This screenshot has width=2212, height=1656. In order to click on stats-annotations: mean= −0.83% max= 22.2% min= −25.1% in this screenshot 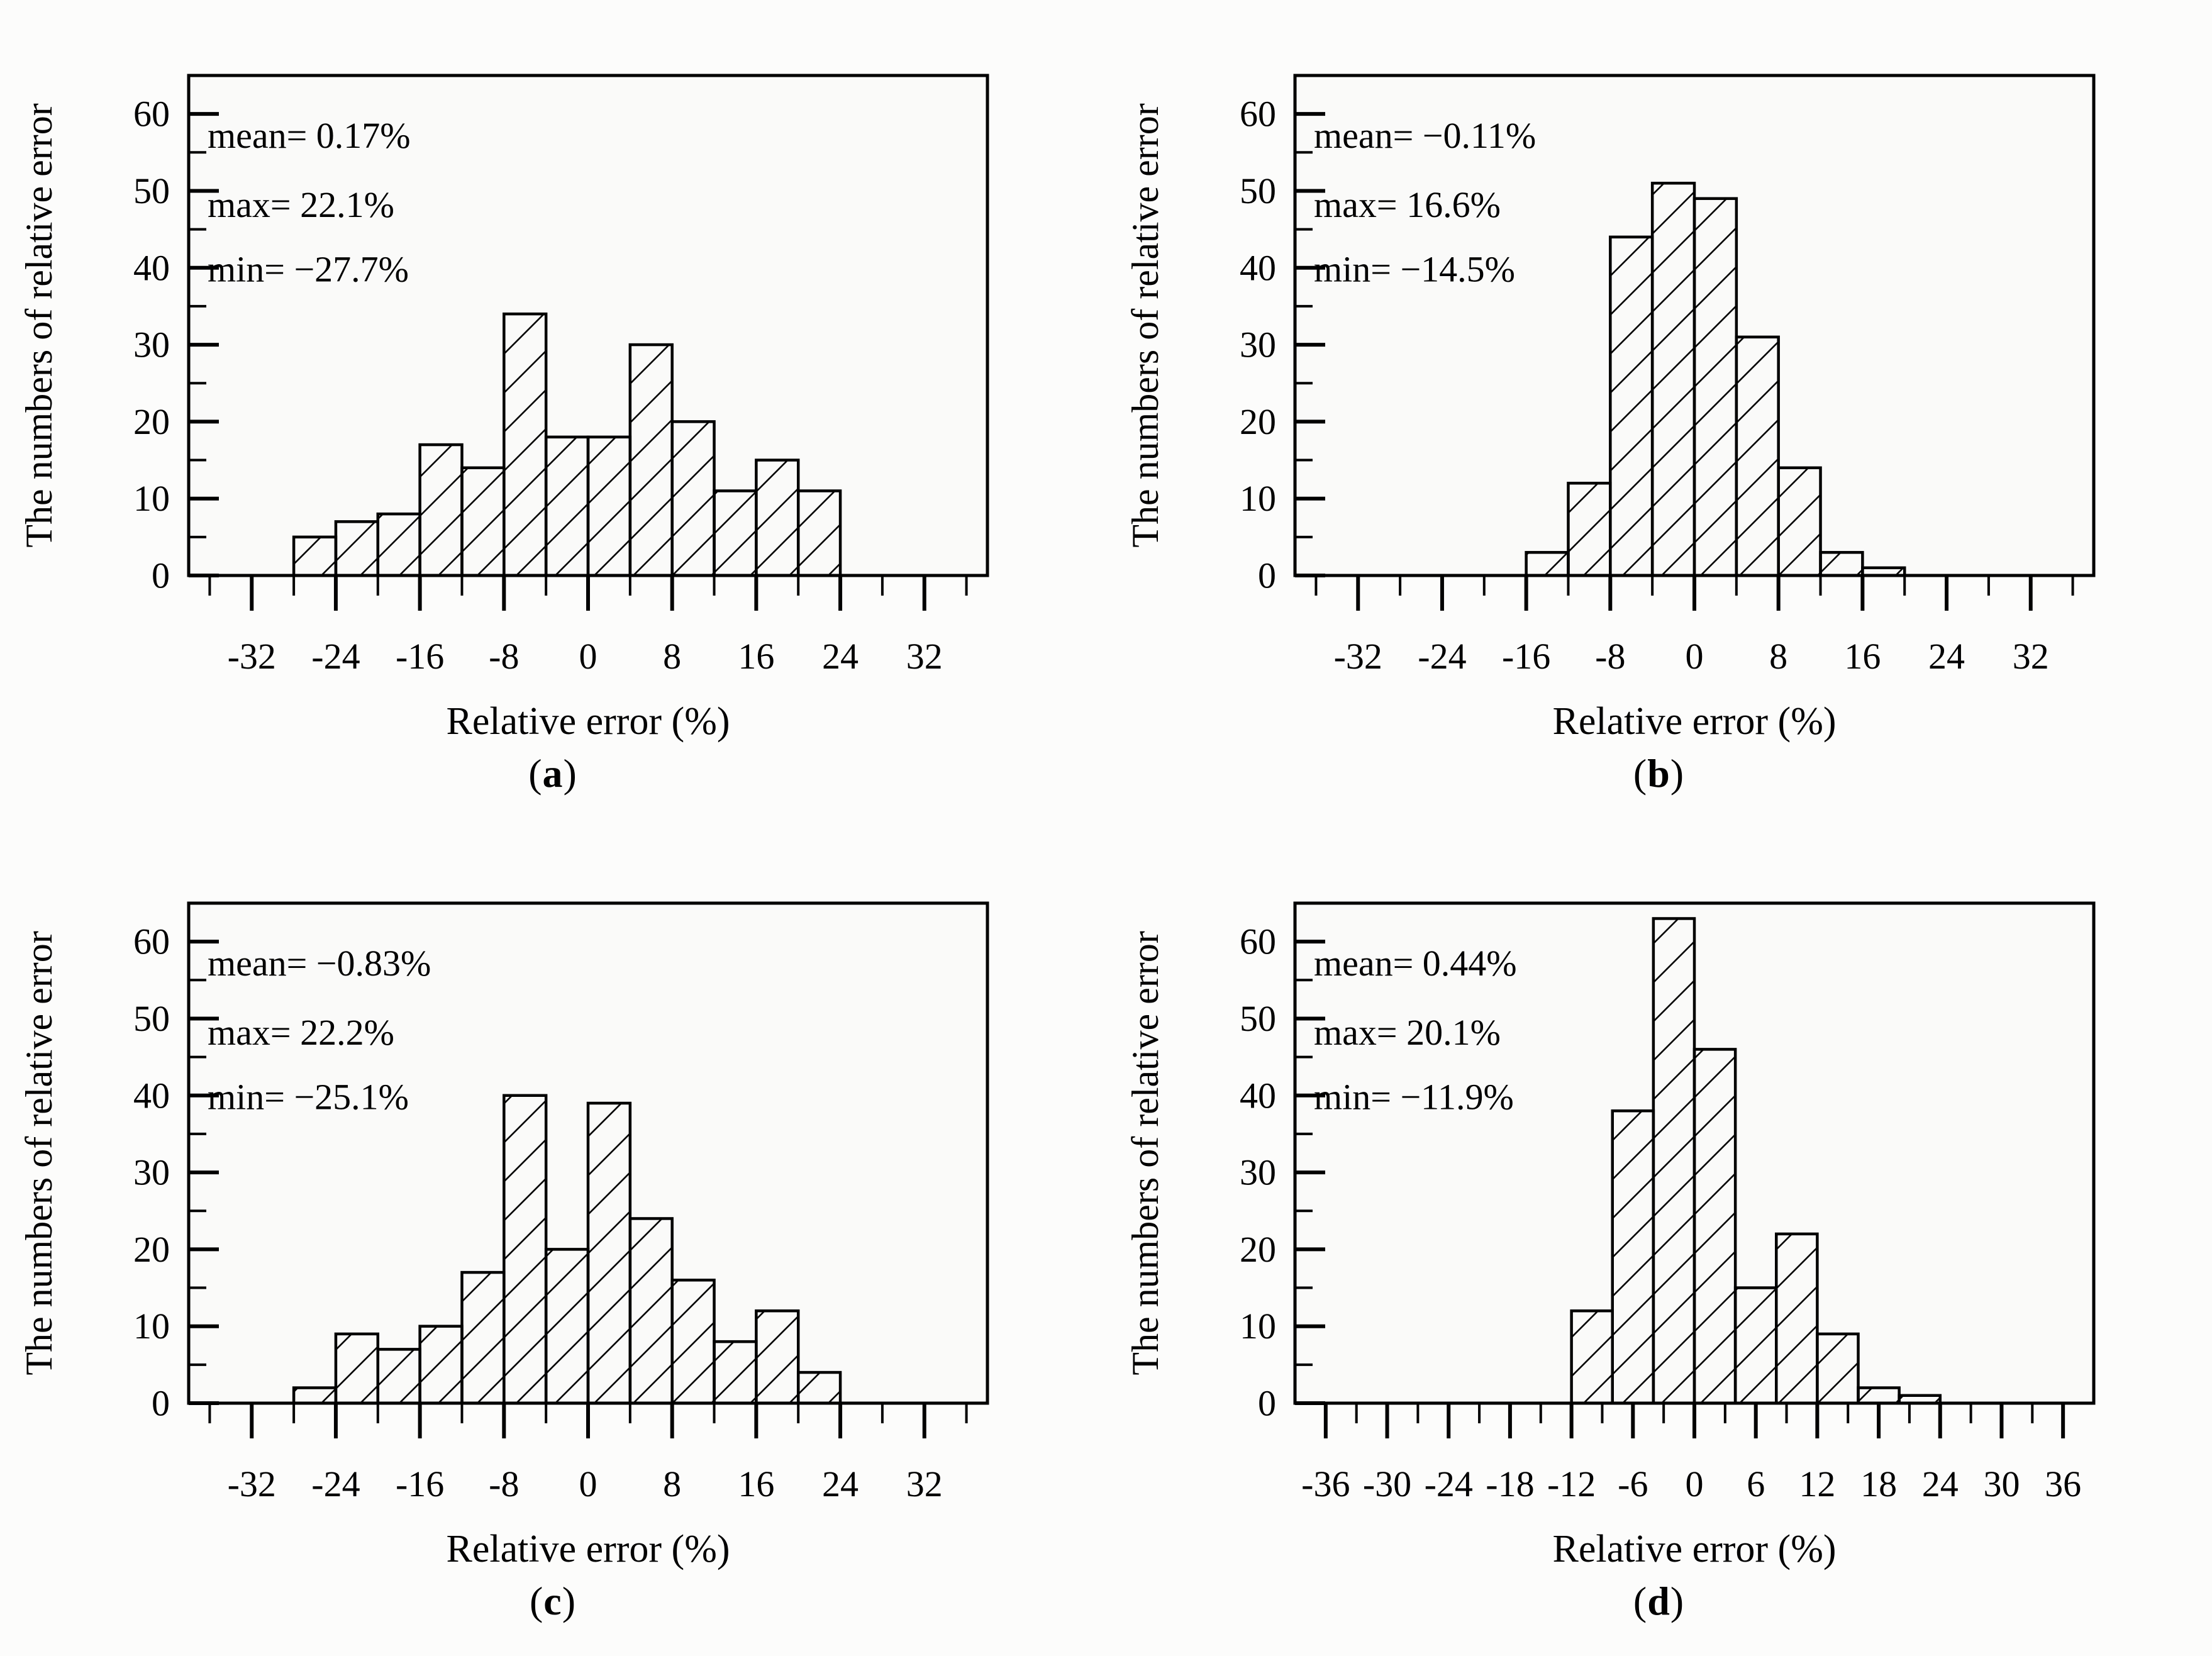, I will do `click(319, 1030)`.